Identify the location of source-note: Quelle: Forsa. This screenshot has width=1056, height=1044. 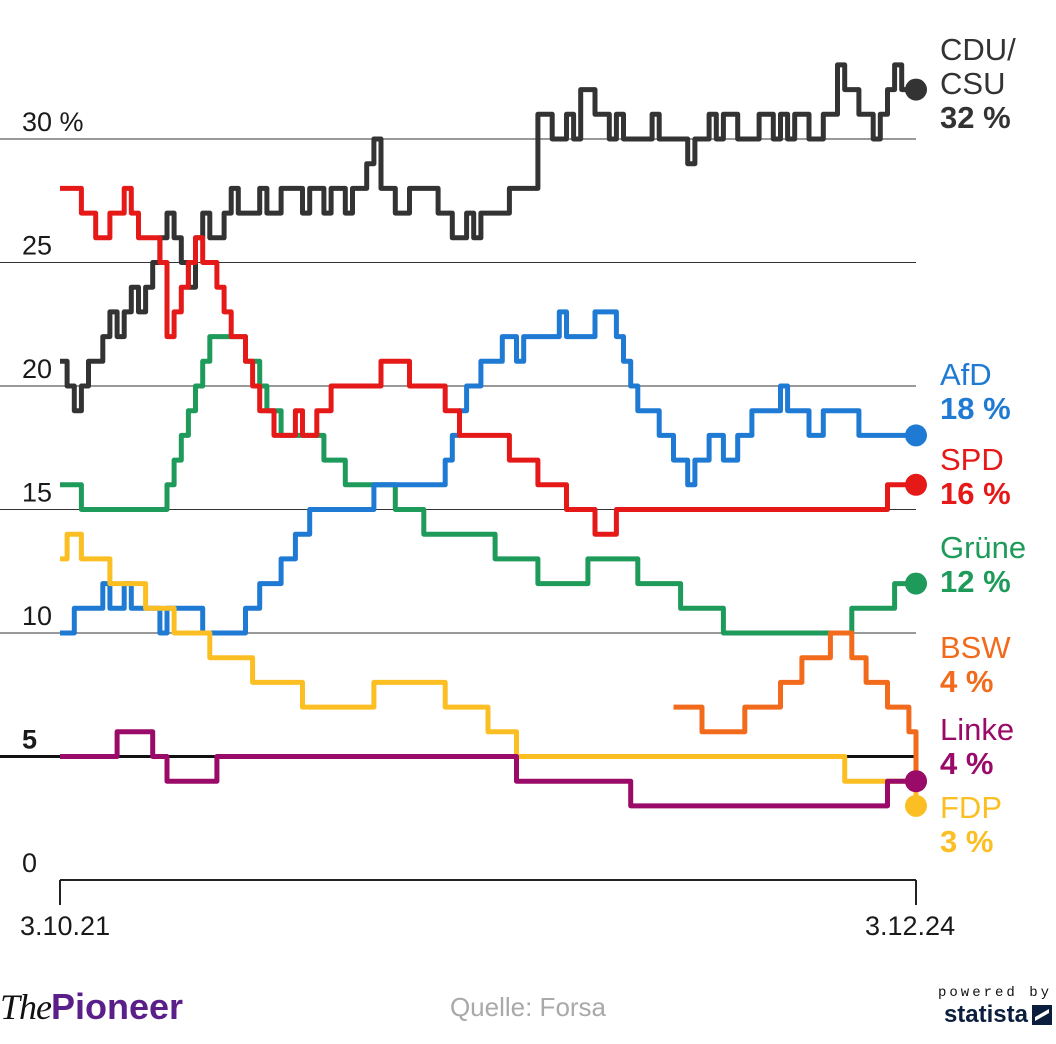
(528, 1007).